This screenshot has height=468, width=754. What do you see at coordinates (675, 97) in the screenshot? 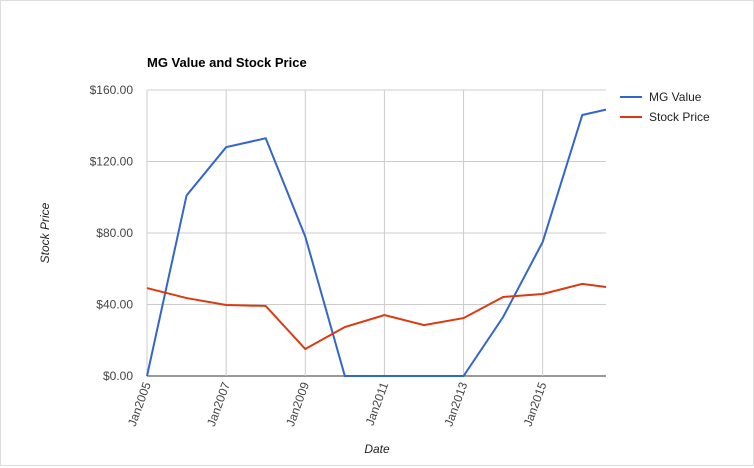
I see `legend-label: MG Value` at bounding box center [675, 97].